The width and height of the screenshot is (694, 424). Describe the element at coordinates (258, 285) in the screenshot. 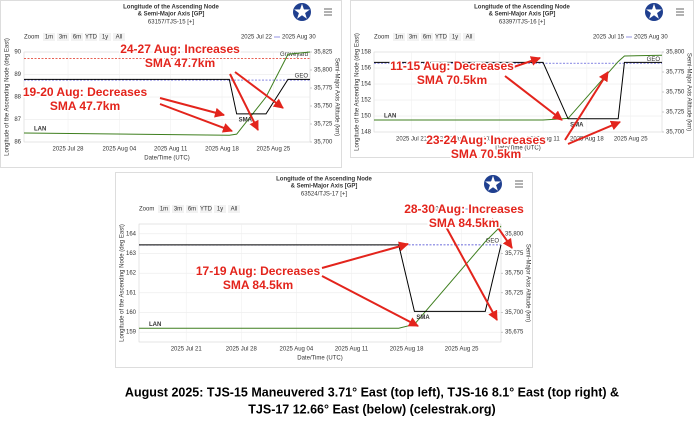

I see `annotation: SMA 84.5km` at that location.